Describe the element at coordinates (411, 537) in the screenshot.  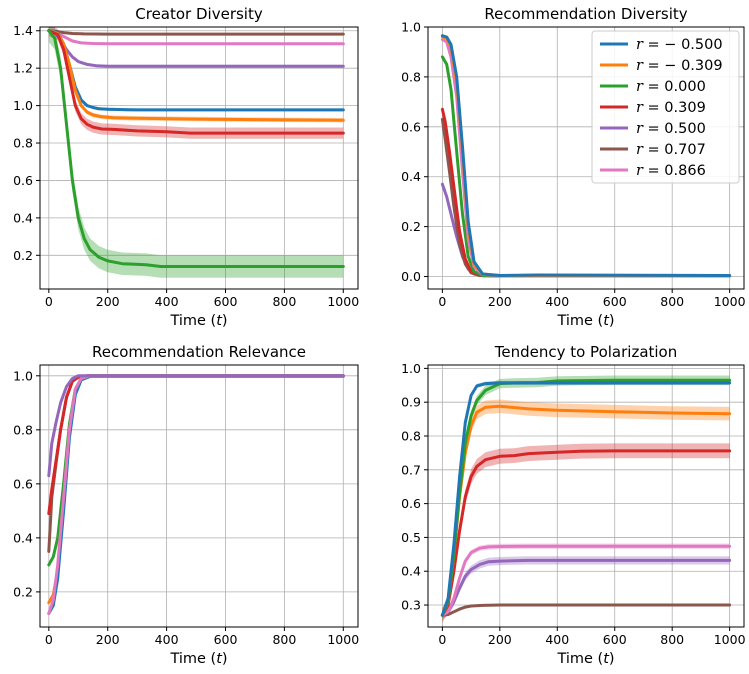
I see `y-tick-label: 0.5` at that location.